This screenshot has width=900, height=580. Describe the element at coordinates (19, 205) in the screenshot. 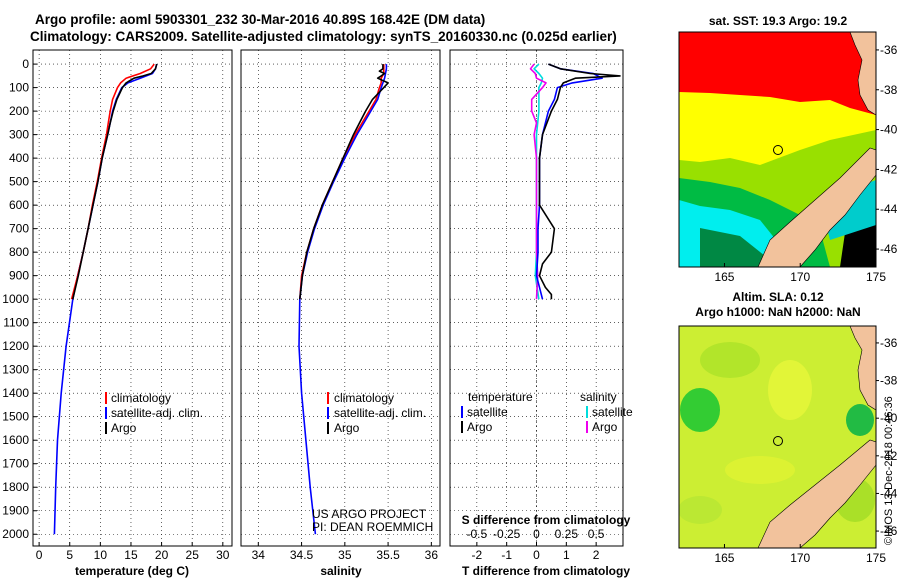

I see `depth-tick-label: 600` at that location.